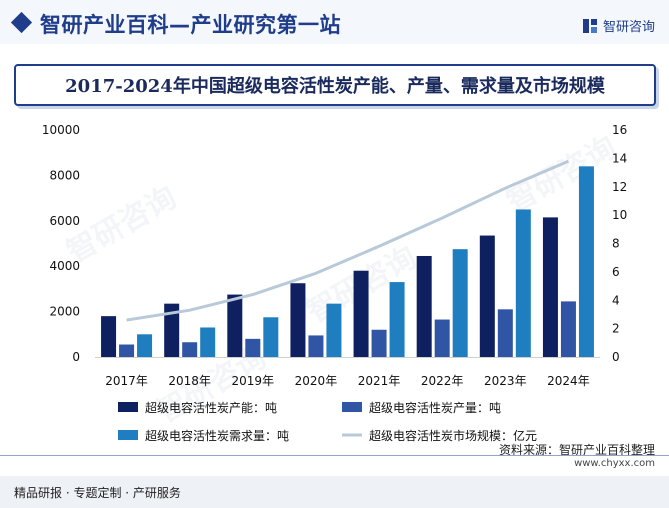 This screenshot has height=508, width=669. I want to click on footer-divider, so click(334, 455).